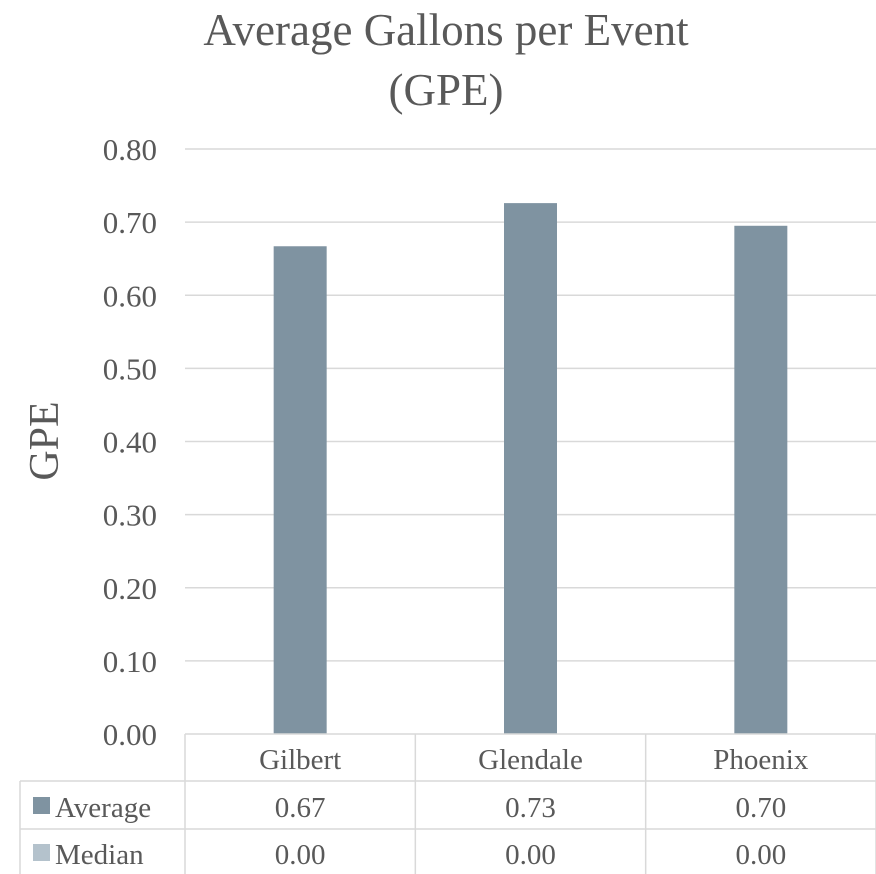  Describe the element at coordinates (45, 440) in the screenshot. I see `y-axis-label: GPE` at that location.